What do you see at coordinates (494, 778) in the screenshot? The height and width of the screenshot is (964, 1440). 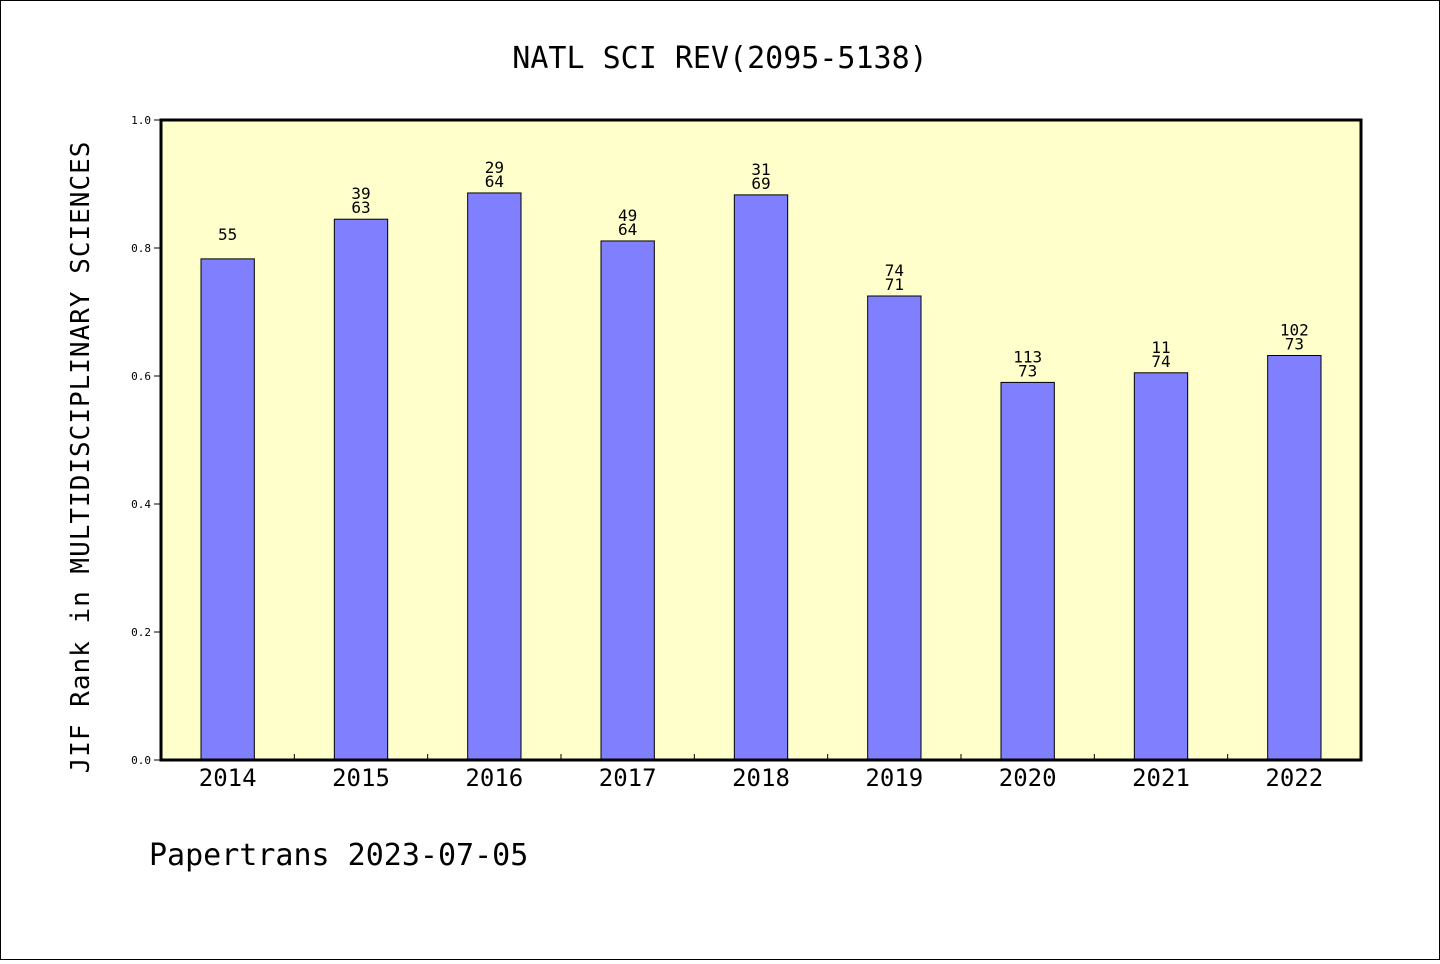 I see `x-tick-label: 2016` at bounding box center [494, 778].